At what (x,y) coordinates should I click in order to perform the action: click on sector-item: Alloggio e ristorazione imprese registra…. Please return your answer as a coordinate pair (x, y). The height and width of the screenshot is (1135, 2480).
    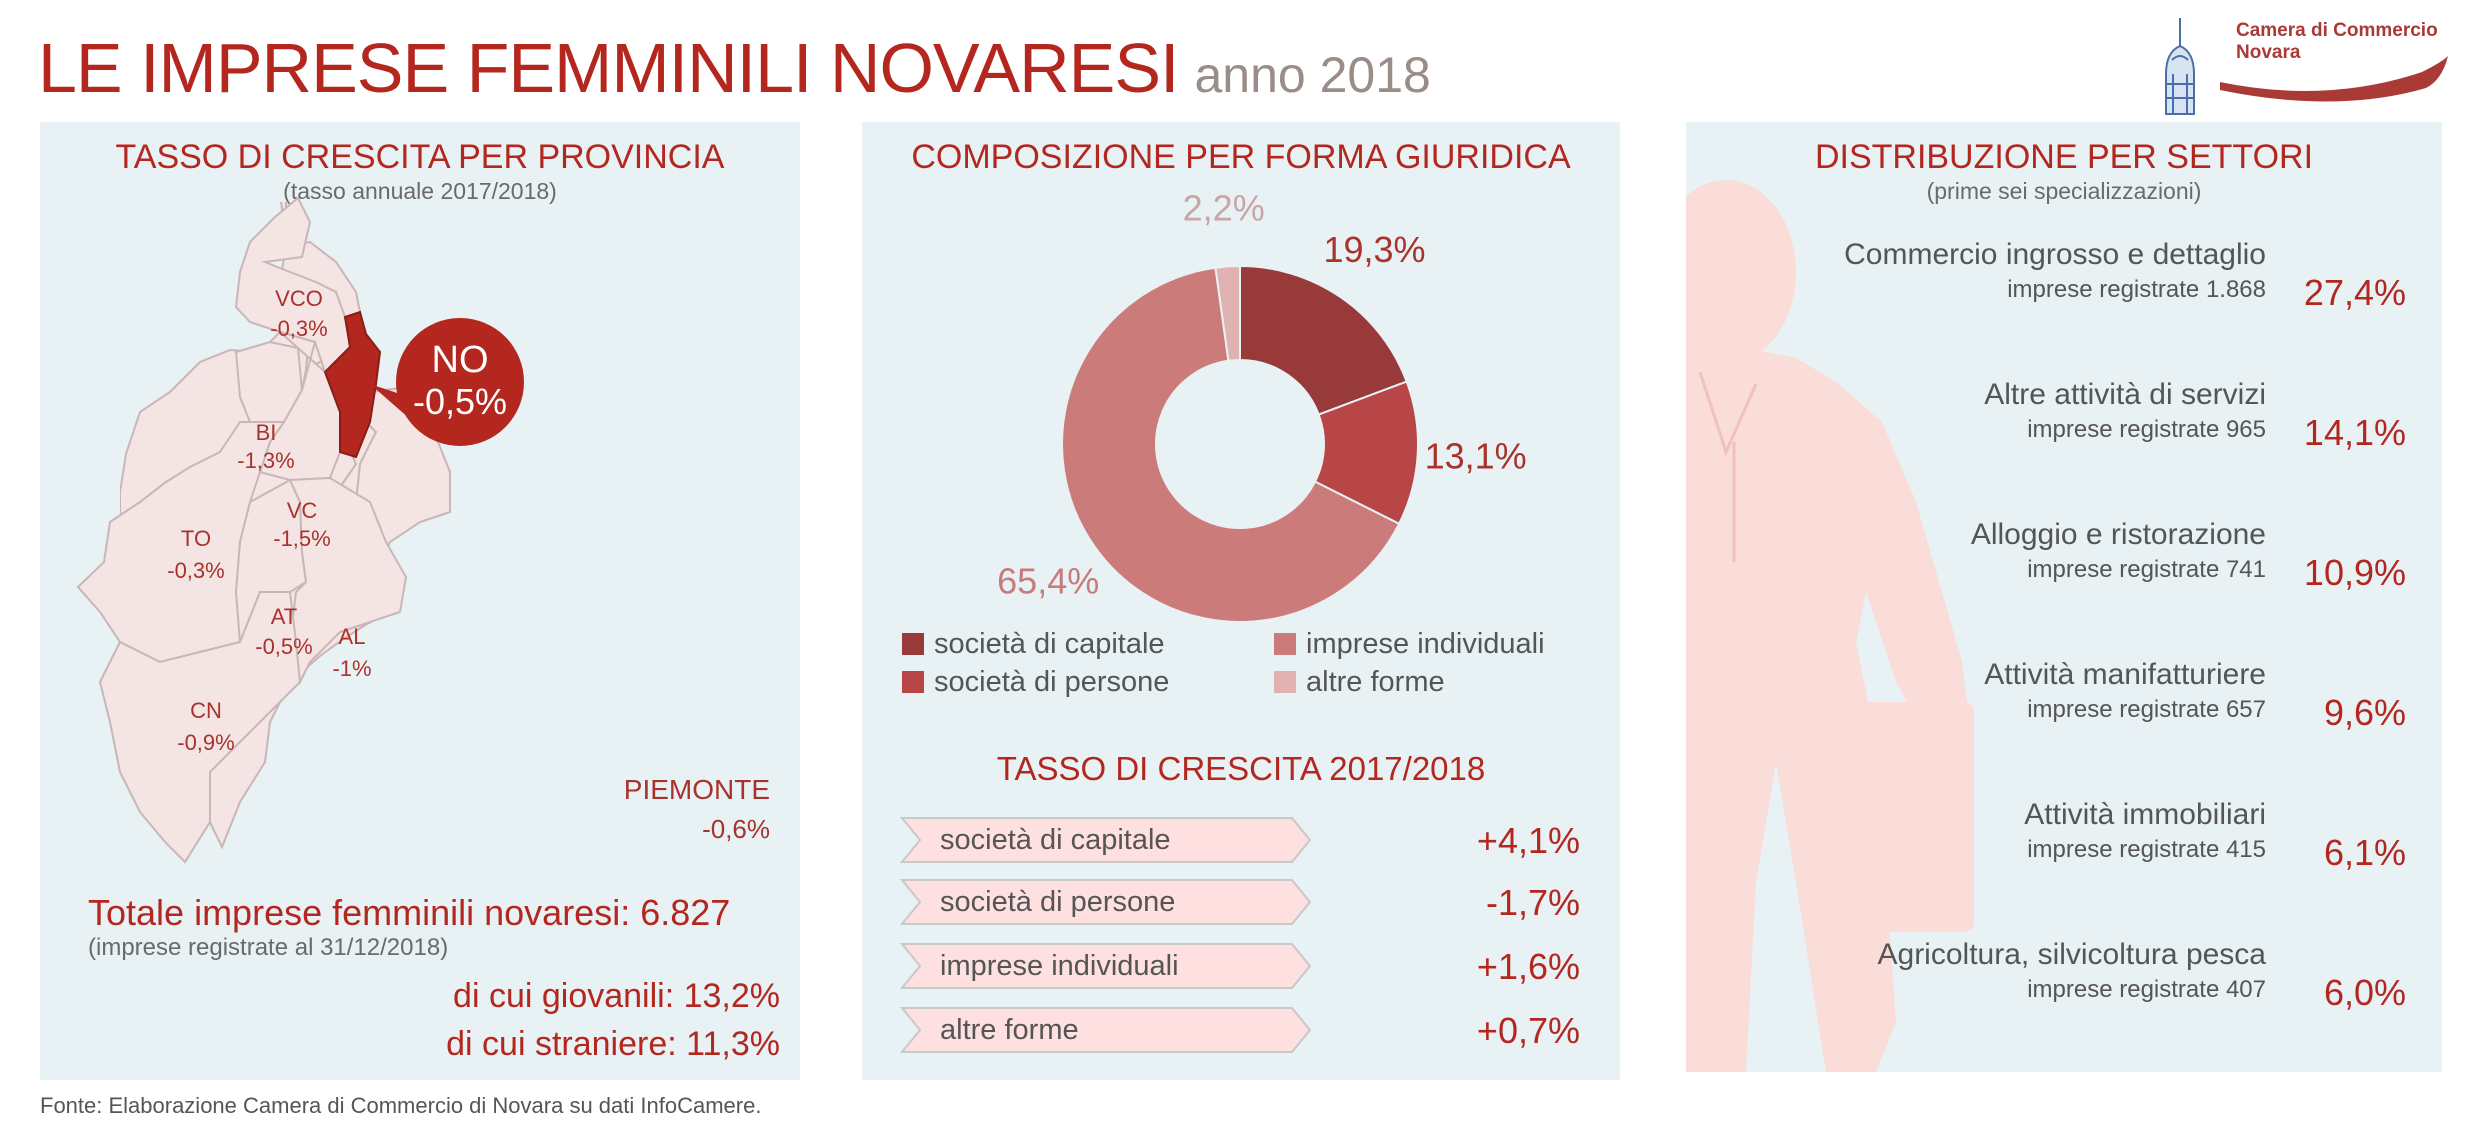
    Looking at the image, I should click on (1976, 551).